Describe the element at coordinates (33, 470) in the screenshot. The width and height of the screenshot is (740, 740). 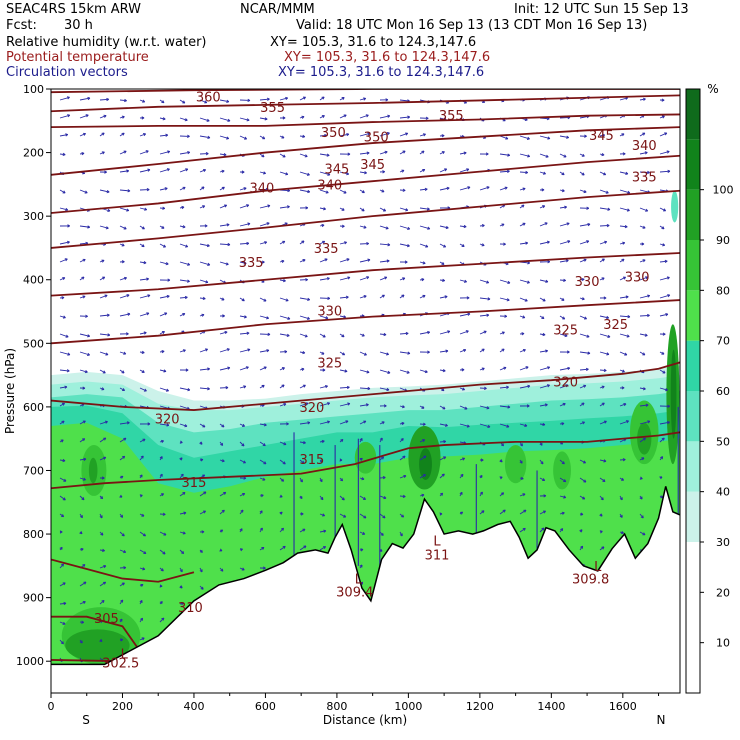
I see `y-tick-label: 700` at that location.